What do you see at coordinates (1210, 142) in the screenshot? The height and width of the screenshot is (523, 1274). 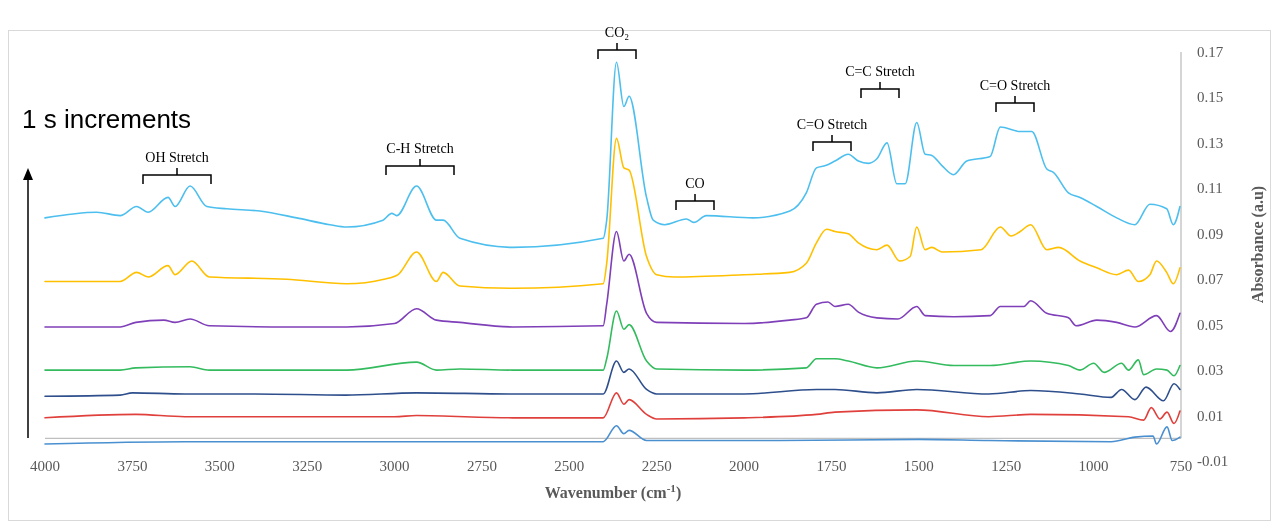 I see `y-tick-label: 0.13` at bounding box center [1210, 142].